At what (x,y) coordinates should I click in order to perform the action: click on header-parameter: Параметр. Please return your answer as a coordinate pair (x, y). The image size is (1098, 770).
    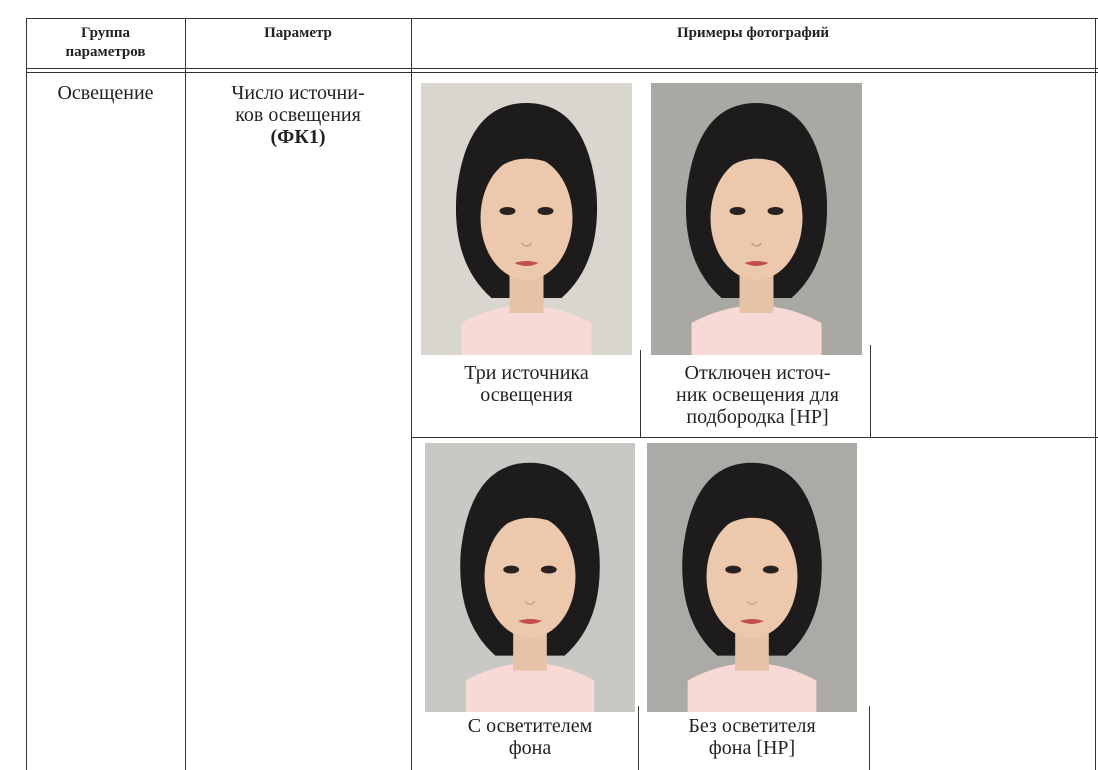
    Looking at the image, I should click on (298, 33).